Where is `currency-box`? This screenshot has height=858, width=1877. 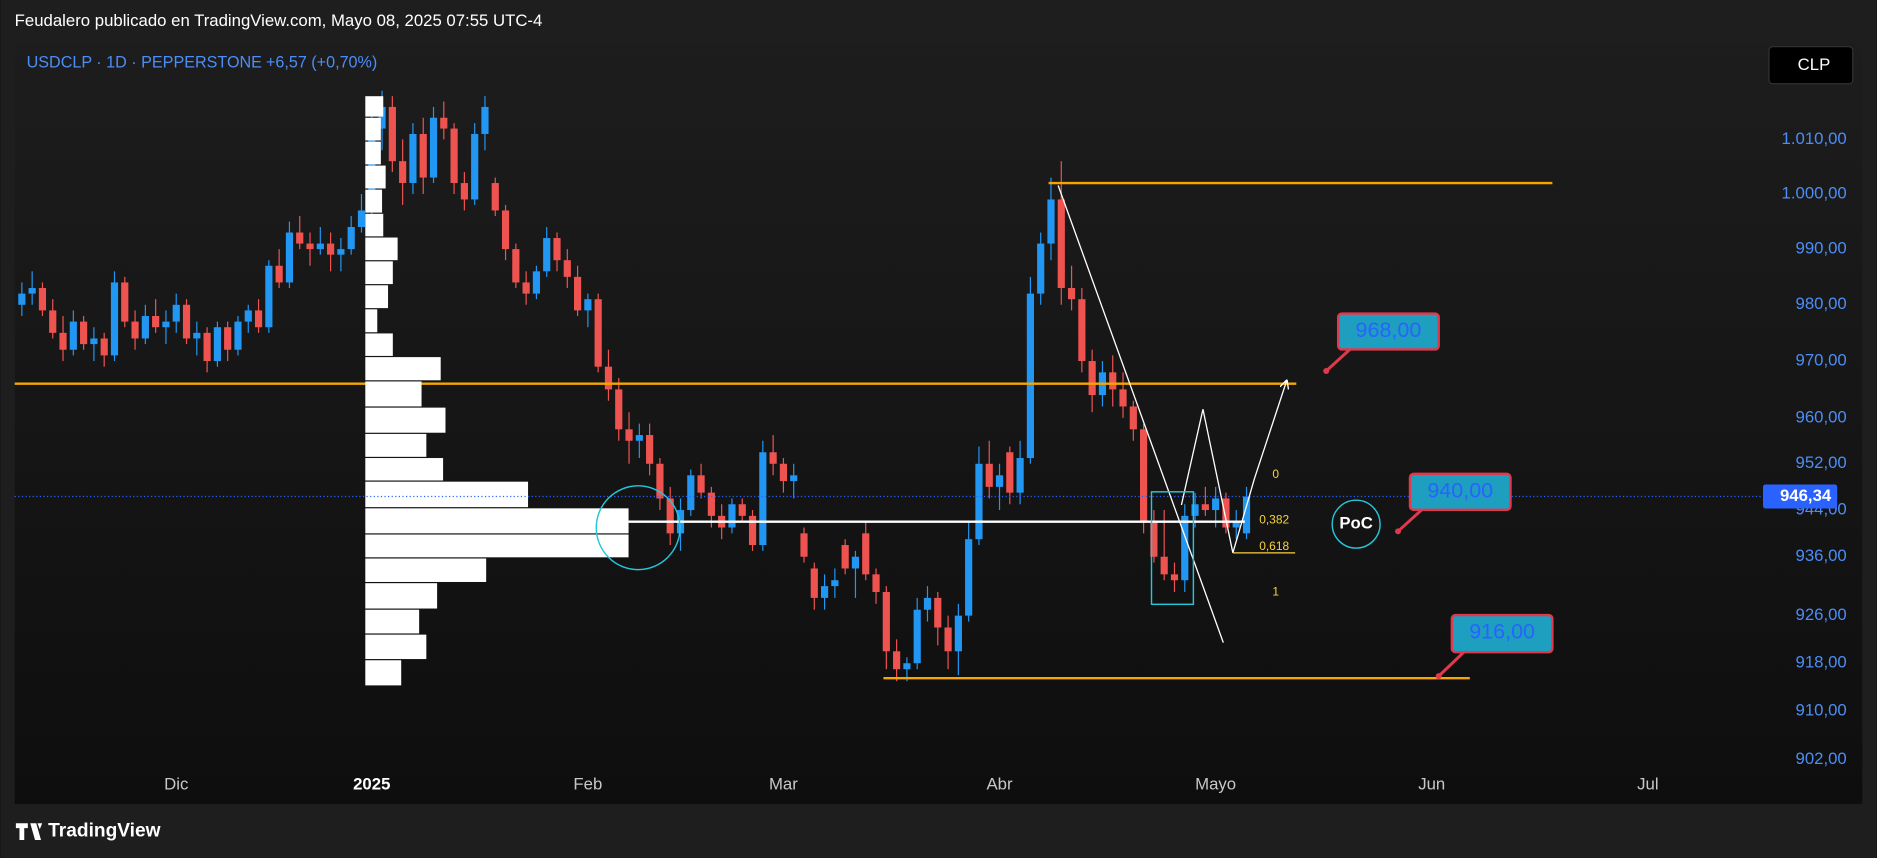
currency-box is located at coordinates (1811, 65).